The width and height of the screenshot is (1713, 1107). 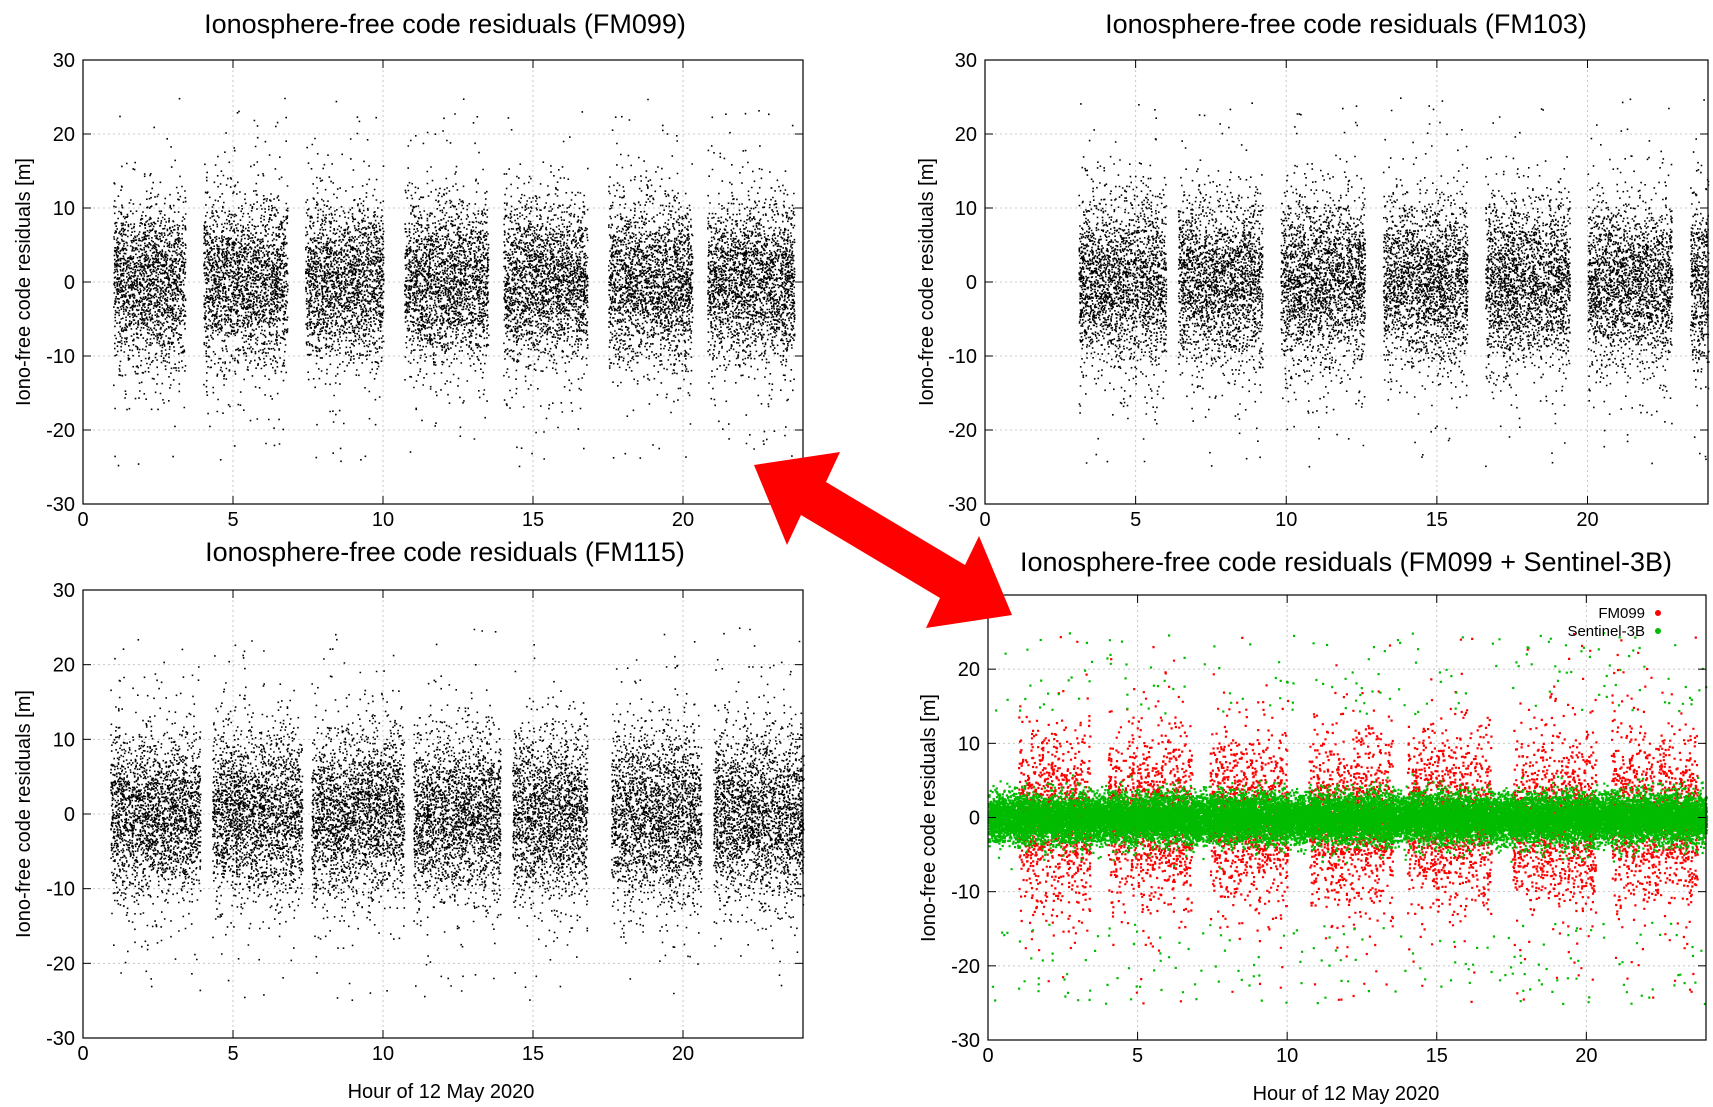 What do you see at coordinates (445, 552) in the screenshot?
I see `chart-title: Ionosphere-free code residuals (FM115)` at bounding box center [445, 552].